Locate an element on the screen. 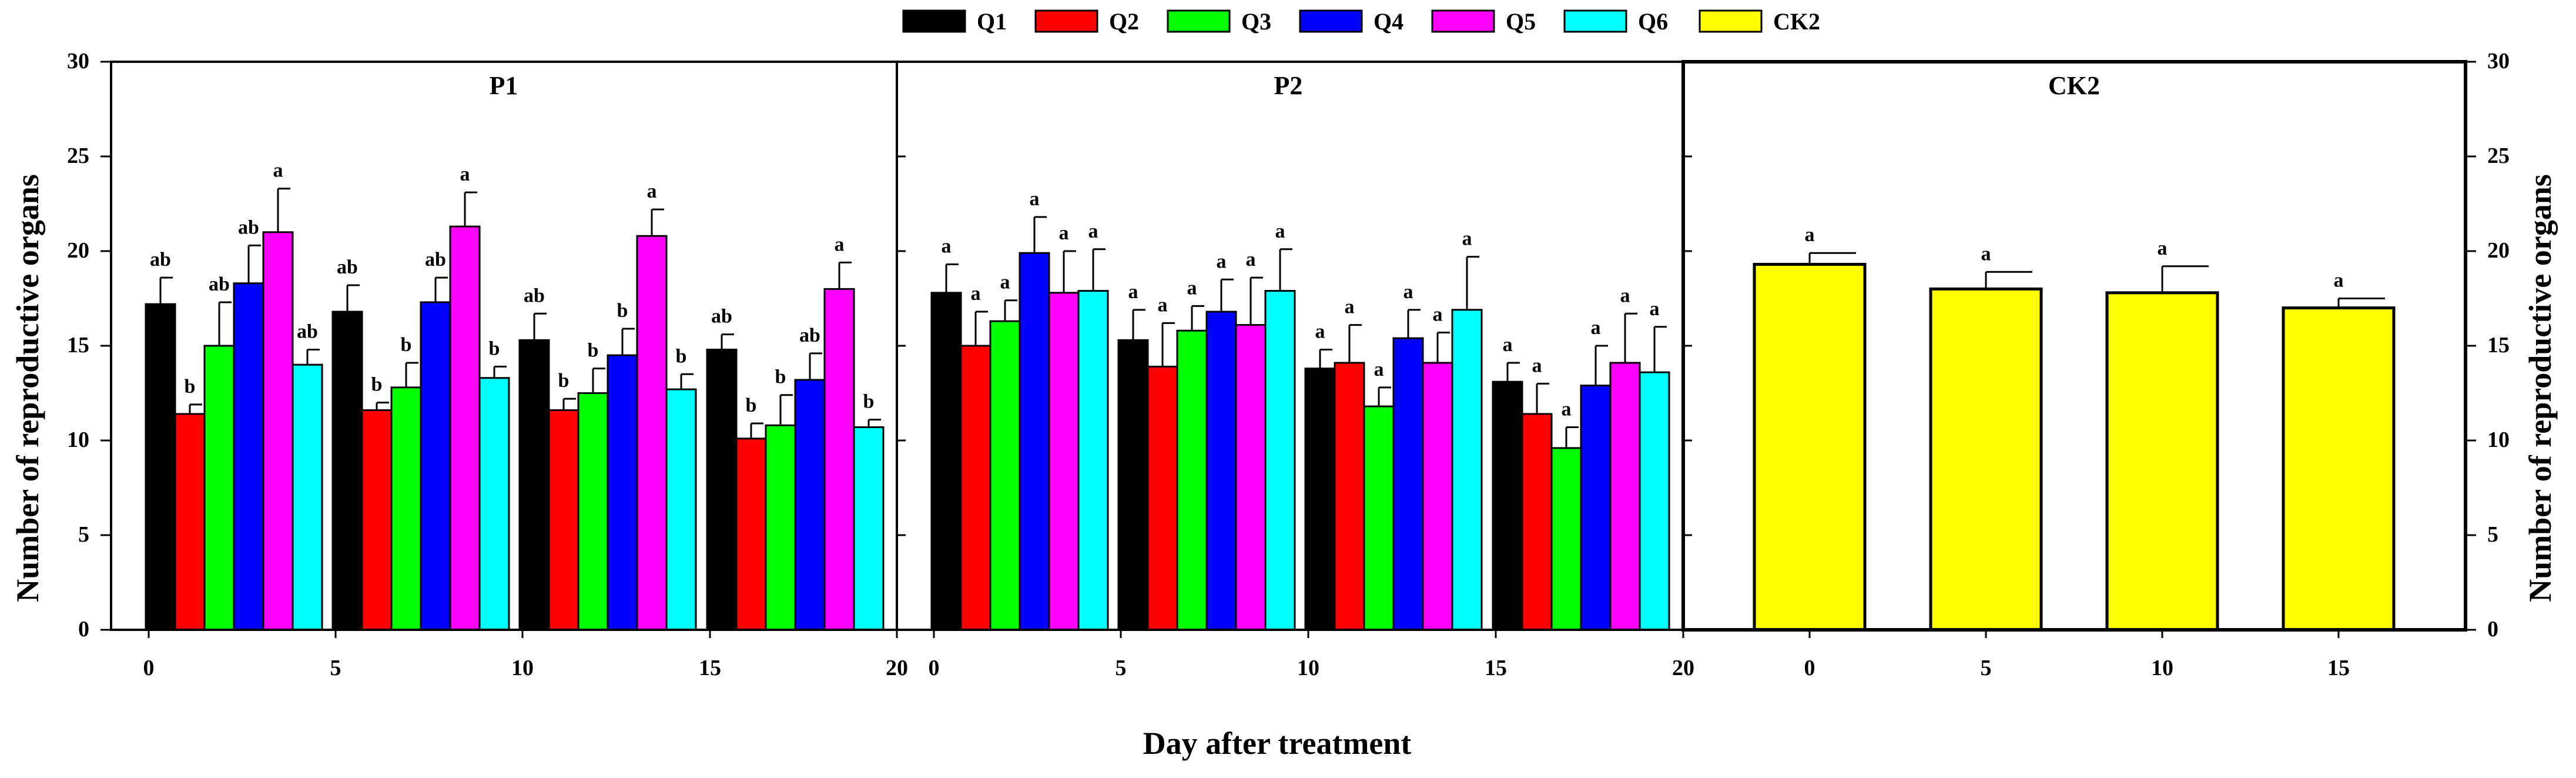  y-tick-label-left: 15 is located at coordinates (78, 345).